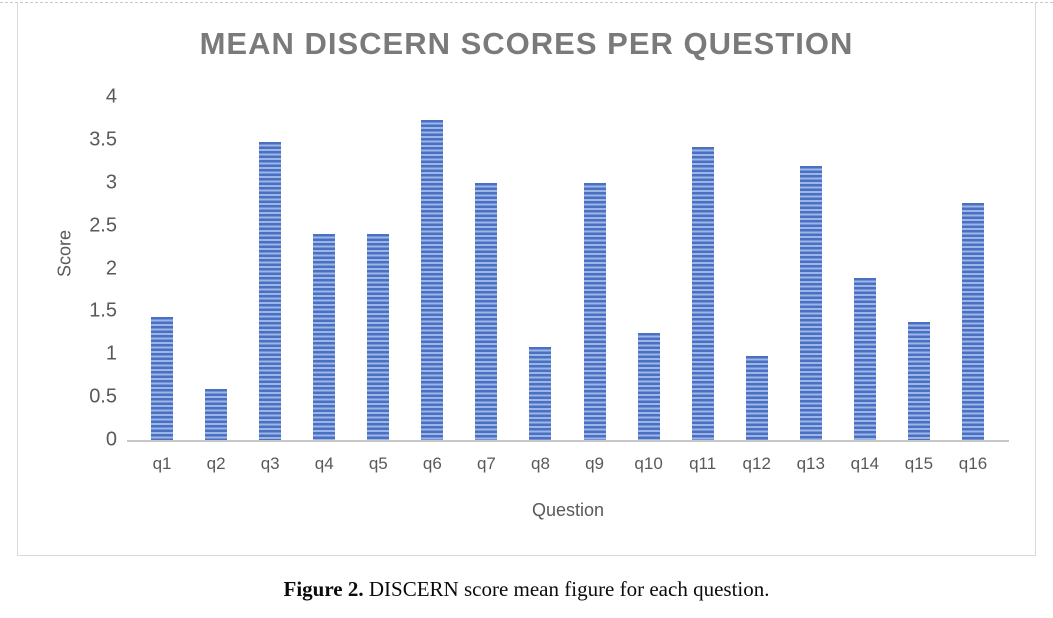 Image resolution: width=1053 pixels, height=618 pixels. I want to click on bar-q9, so click(594, 311).